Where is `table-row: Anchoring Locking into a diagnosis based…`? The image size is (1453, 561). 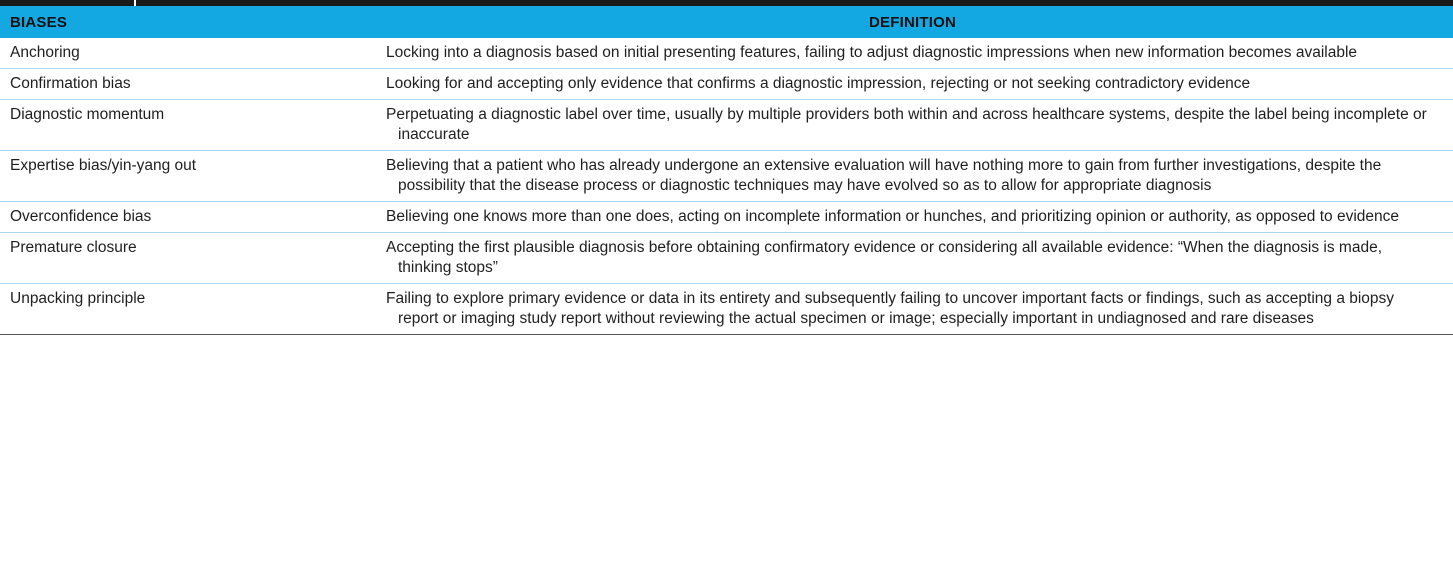 table-row: Anchoring Locking into a diagnosis based… is located at coordinates (726, 53).